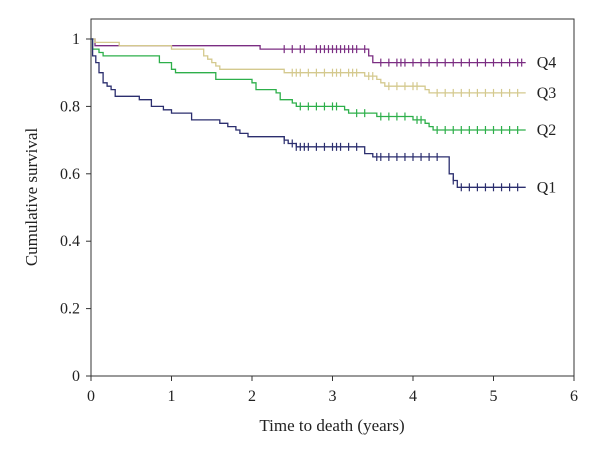  What do you see at coordinates (547, 130) in the screenshot?
I see `series-label-q2: Q2` at bounding box center [547, 130].